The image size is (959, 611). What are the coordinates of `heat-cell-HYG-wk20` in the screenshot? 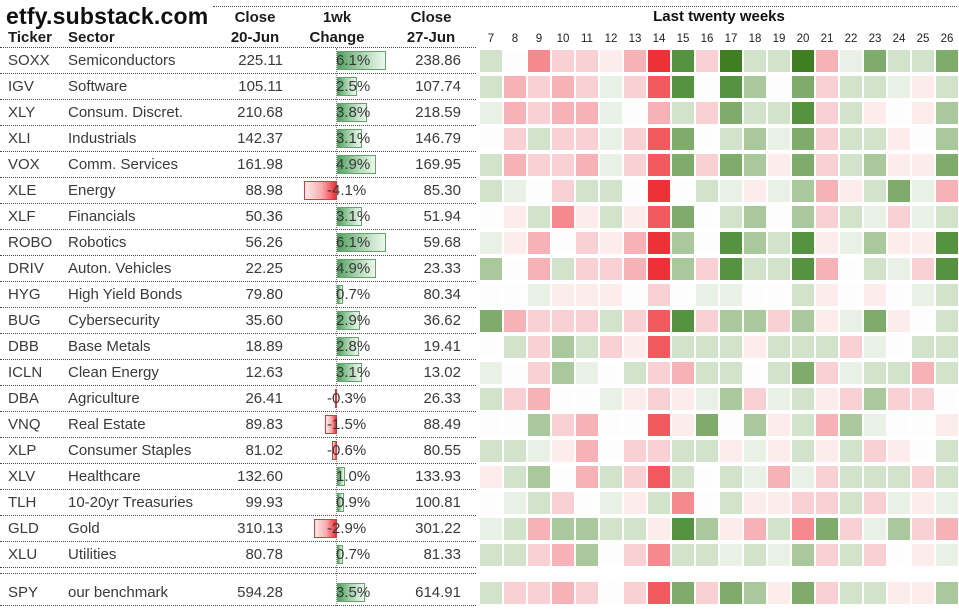 It's located at (803, 295).